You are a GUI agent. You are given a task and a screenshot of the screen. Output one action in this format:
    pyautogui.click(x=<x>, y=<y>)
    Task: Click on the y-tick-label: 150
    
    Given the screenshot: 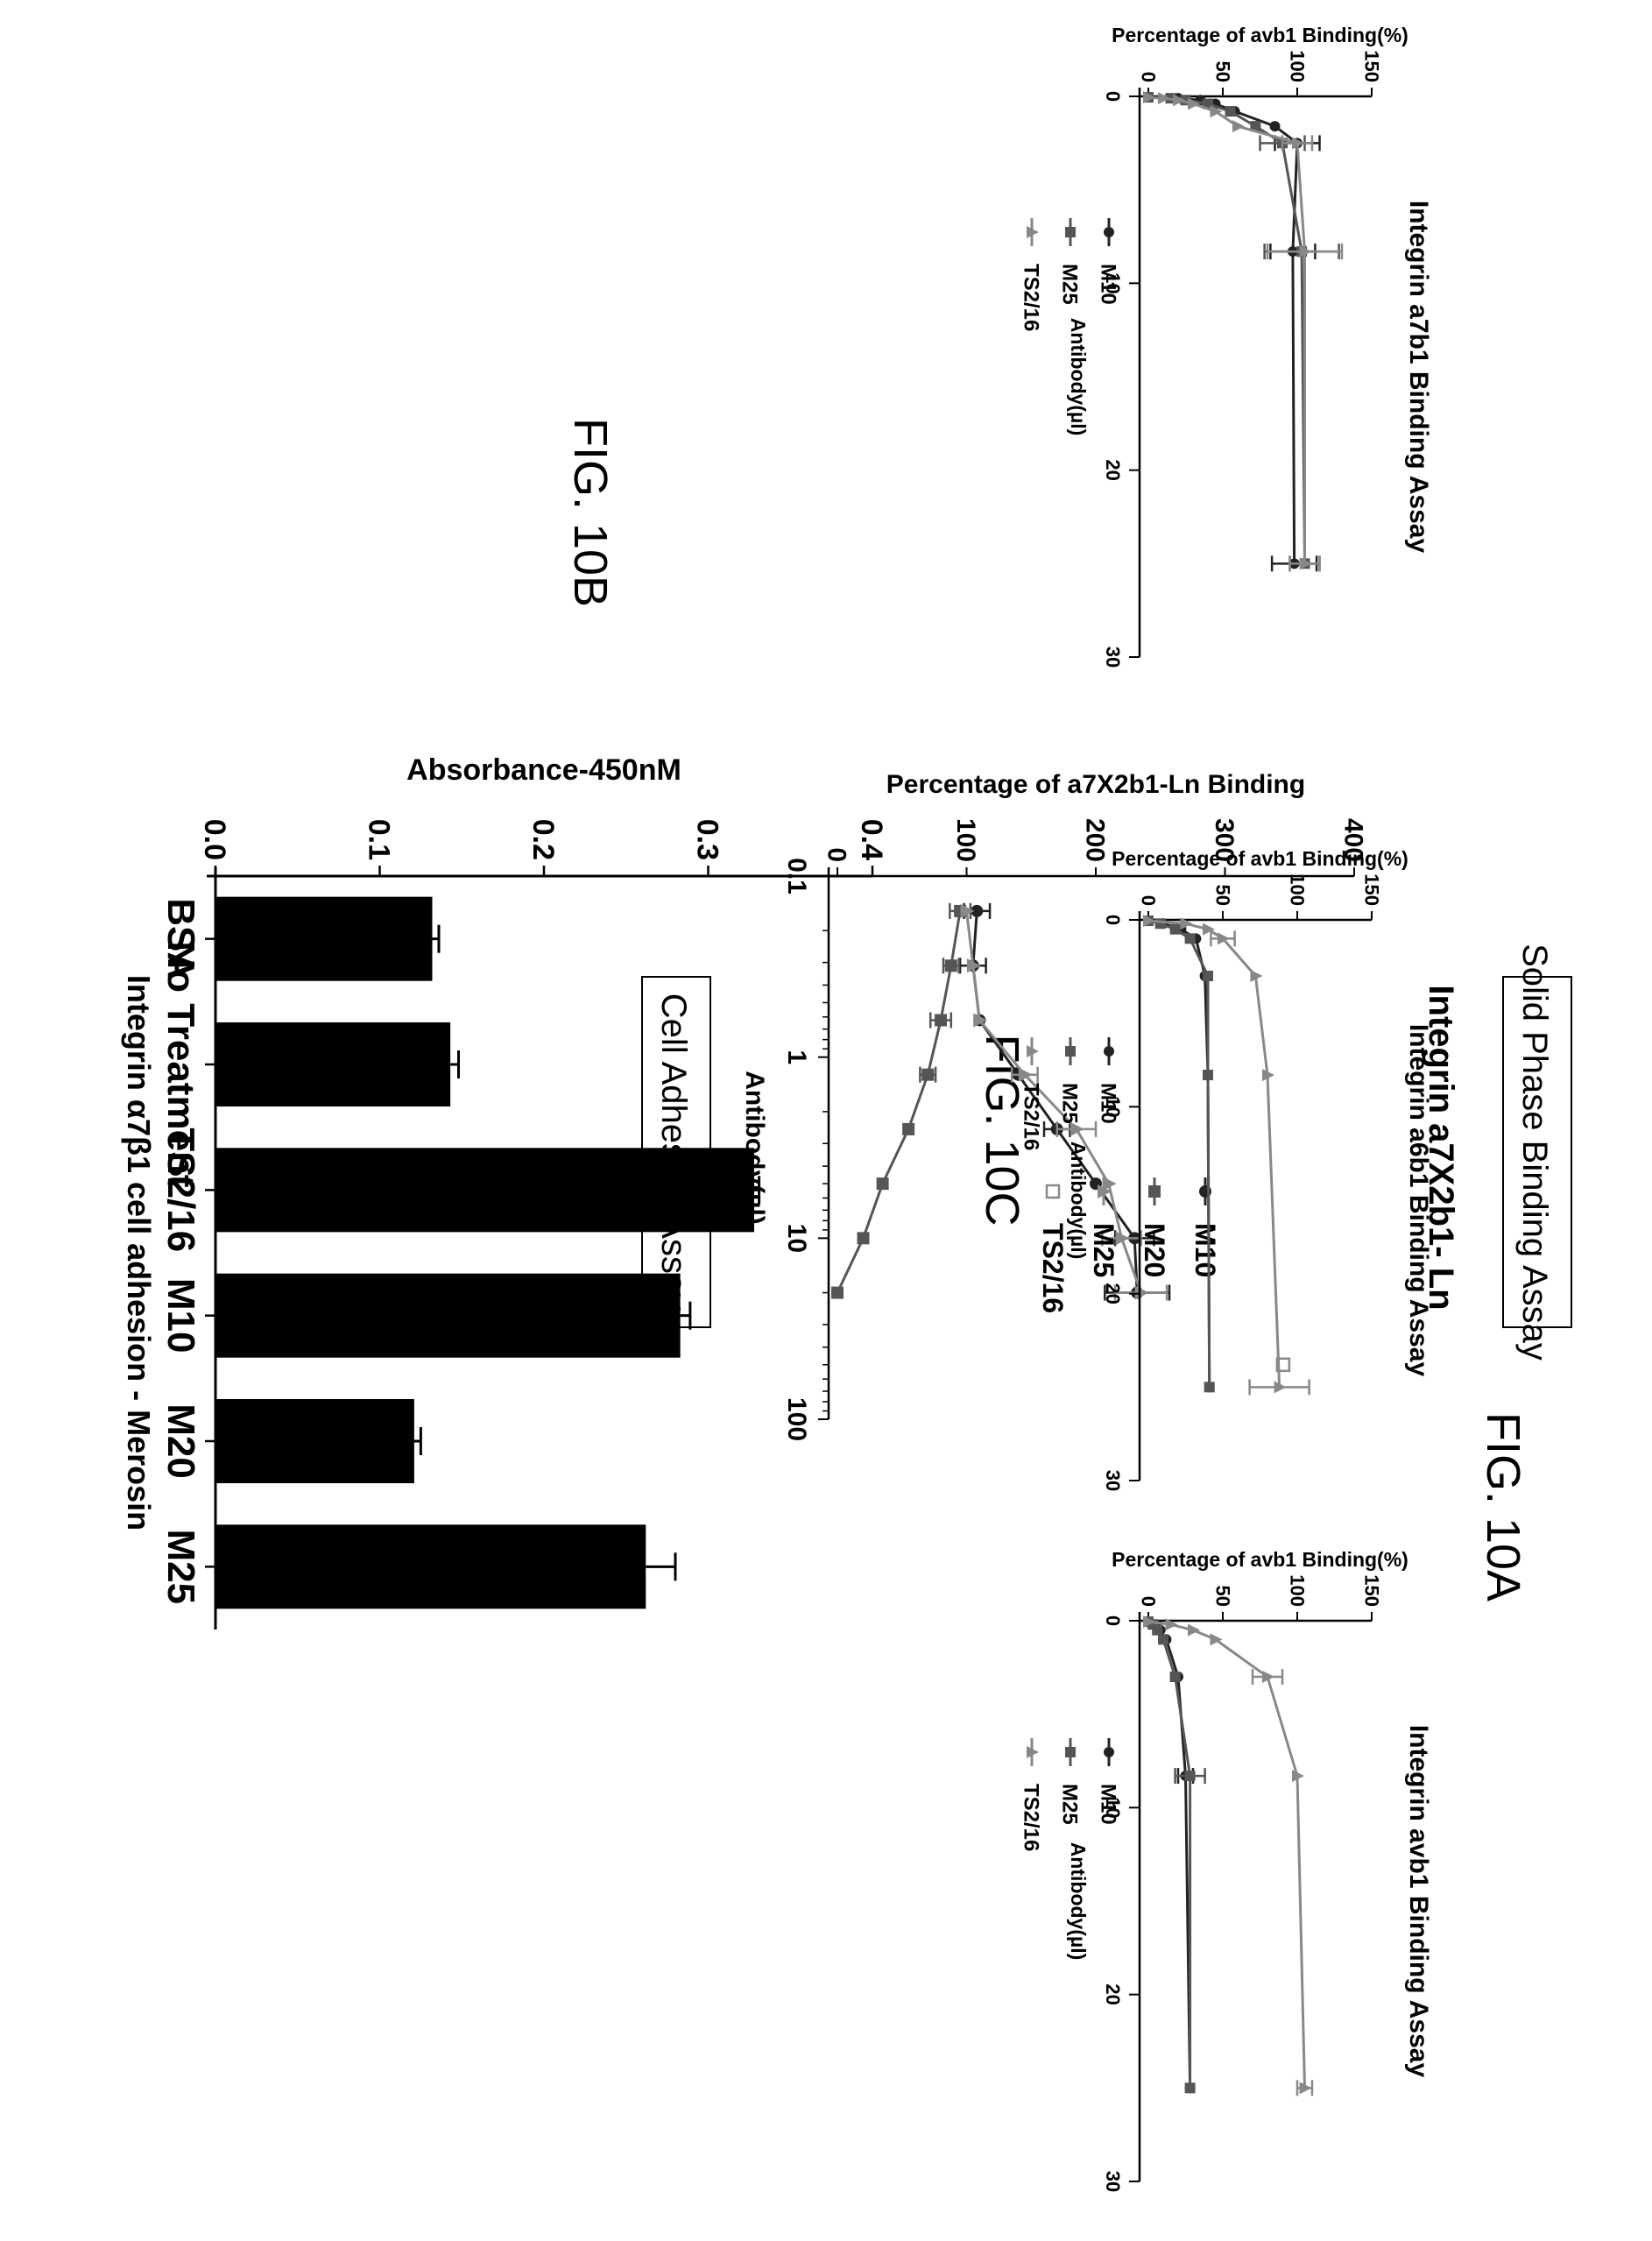 What is the action you would take?
    pyautogui.click(x=1371, y=1590)
    